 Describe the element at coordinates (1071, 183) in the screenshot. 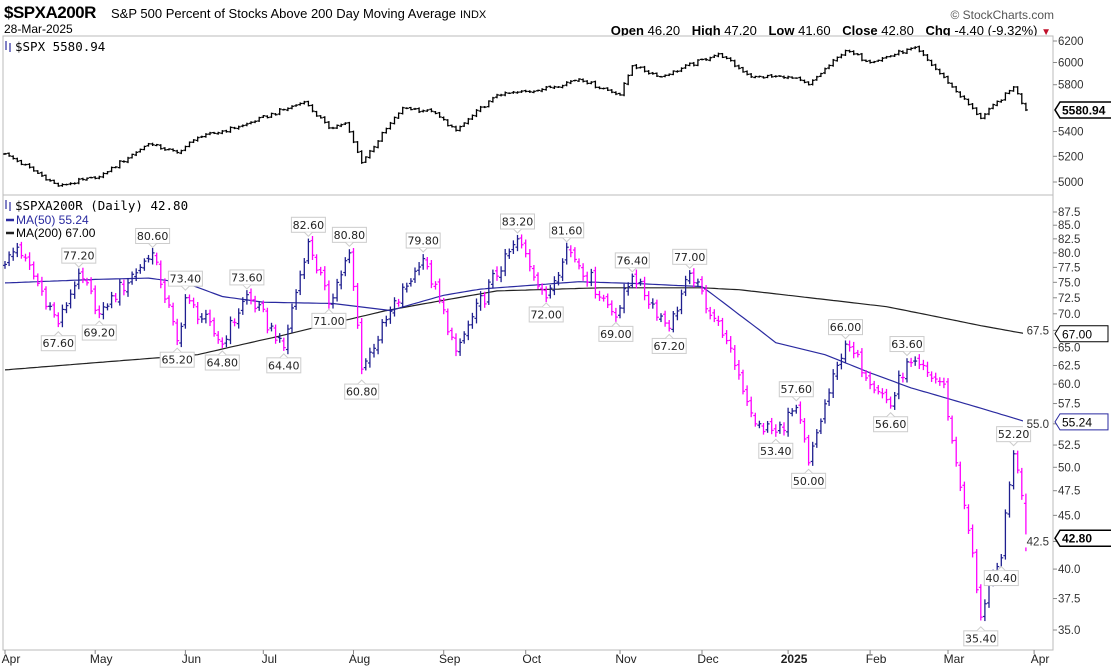

I see `price-axis-label: 5000` at that location.